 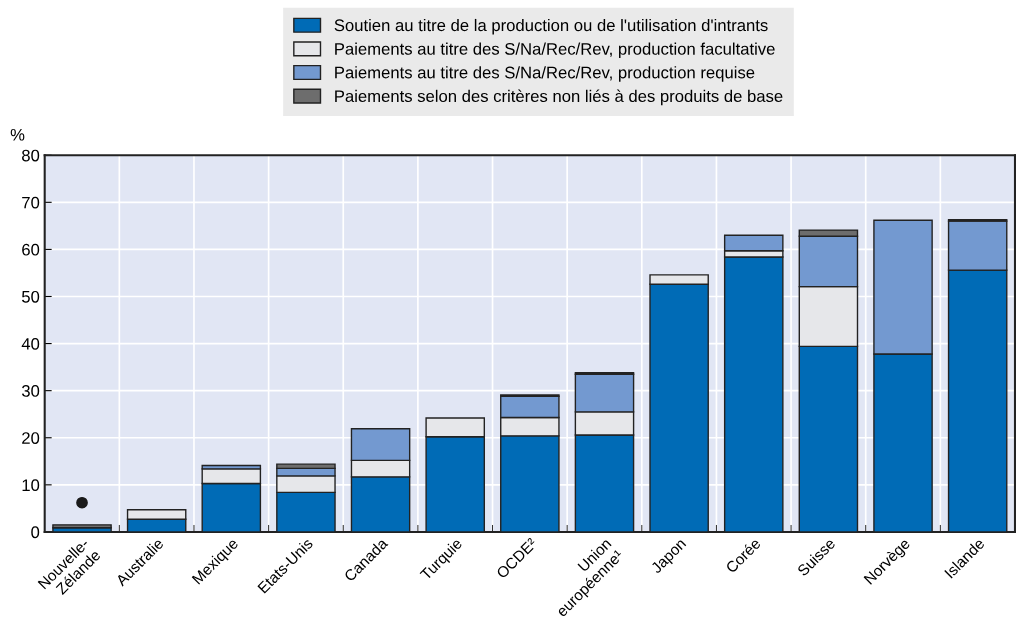 What do you see at coordinates (551, 26) in the screenshot?
I see `legend-label: Soutien au titre de la production ou de l'utilisation d'intrants` at bounding box center [551, 26].